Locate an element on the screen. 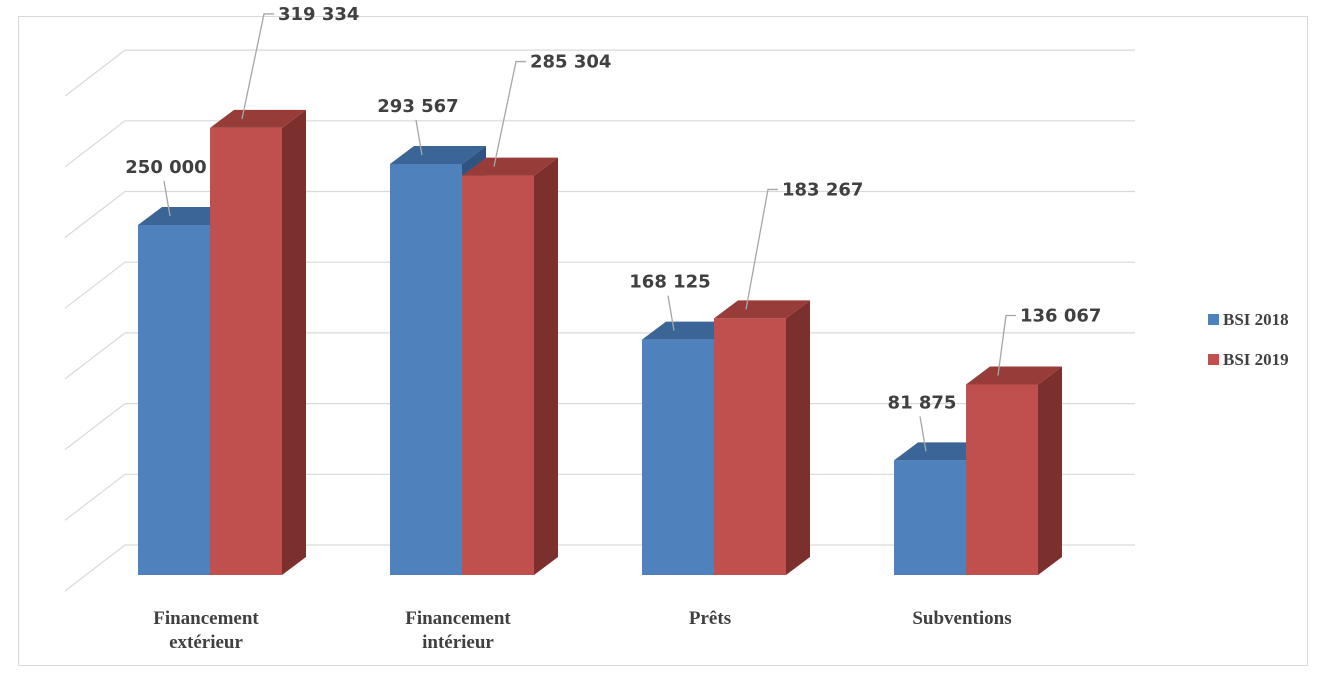 This screenshot has width=1324, height=673. data-label: 250 000 is located at coordinates (165, 167).